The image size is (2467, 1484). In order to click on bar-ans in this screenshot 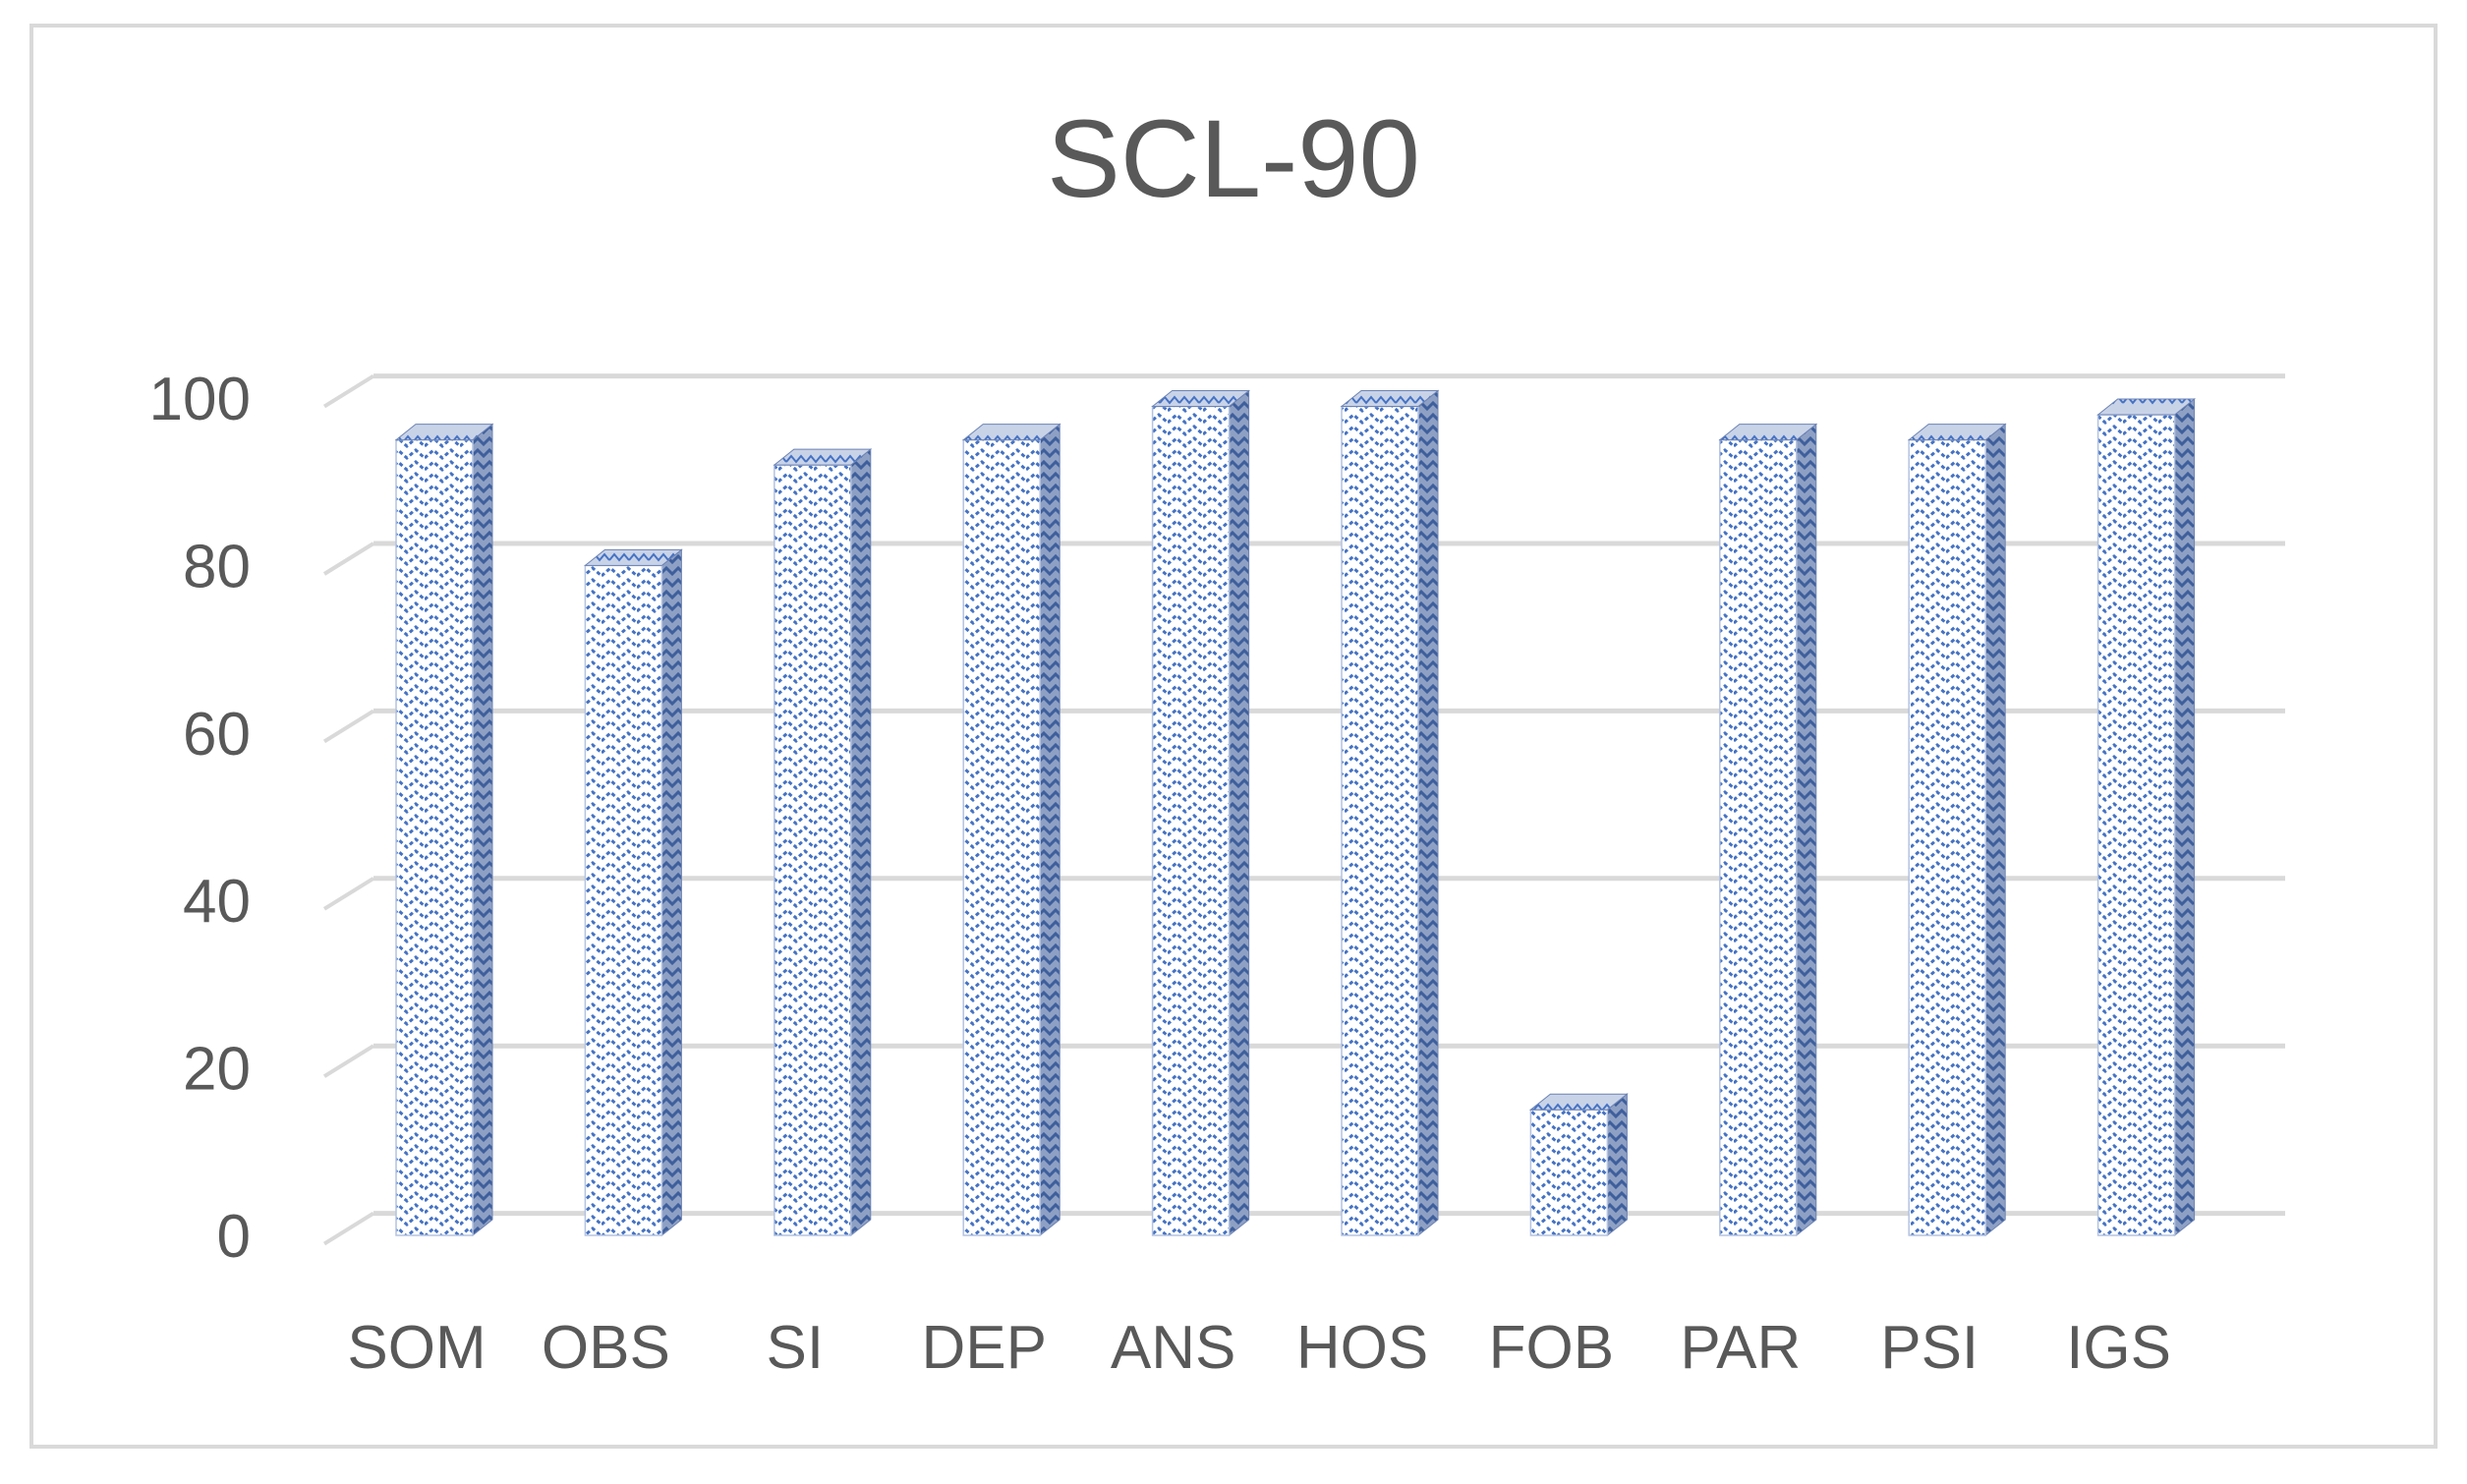, I will do `click(1201, 813)`.